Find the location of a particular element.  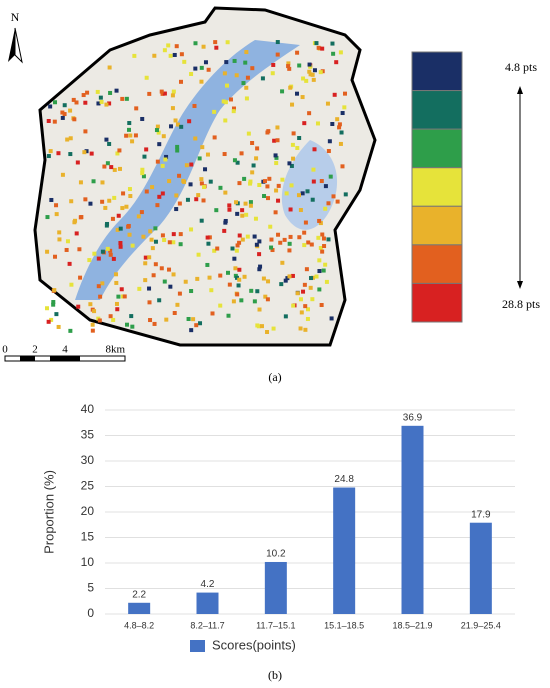

y-tick-label: 20 is located at coordinates (88, 511).